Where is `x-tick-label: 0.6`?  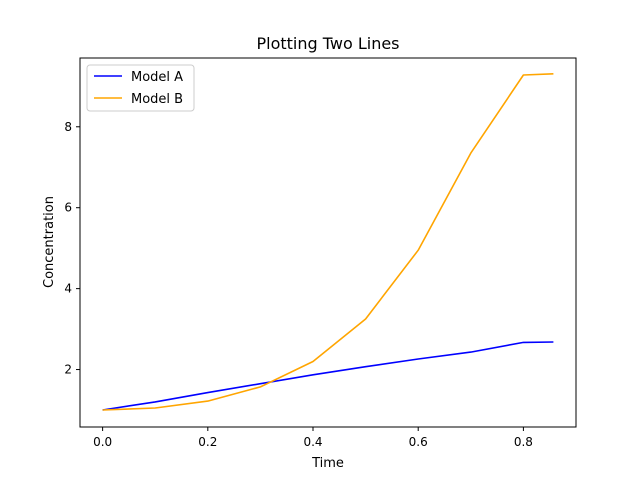 x-tick-label: 0.6 is located at coordinates (418, 442).